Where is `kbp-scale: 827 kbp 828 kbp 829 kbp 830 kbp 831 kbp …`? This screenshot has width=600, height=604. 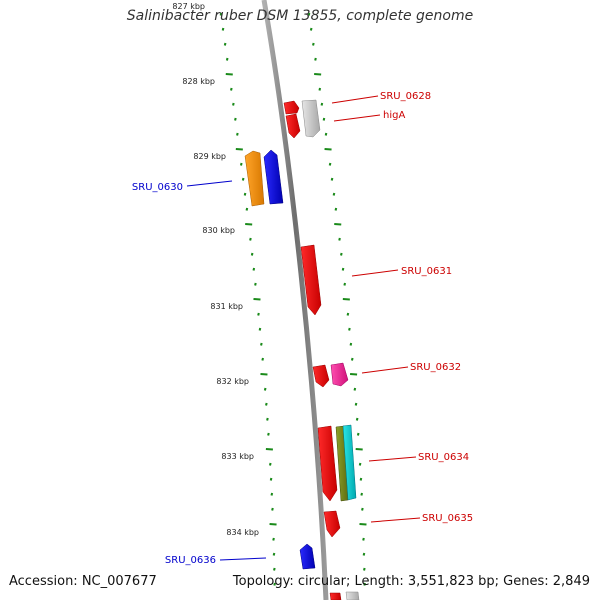 kbp-scale: 827 kbp 828 kbp 829 kbp 830 kbp 831 kbp … is located at coordinates (215, 269).